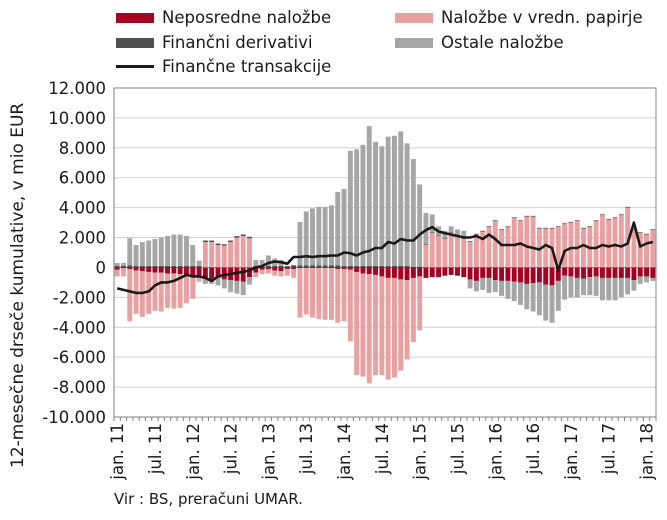  Describe the element at coordinates (479, 42) in the screenshot. I see `legend-item-ostale: Ostale naložbe` at that location.